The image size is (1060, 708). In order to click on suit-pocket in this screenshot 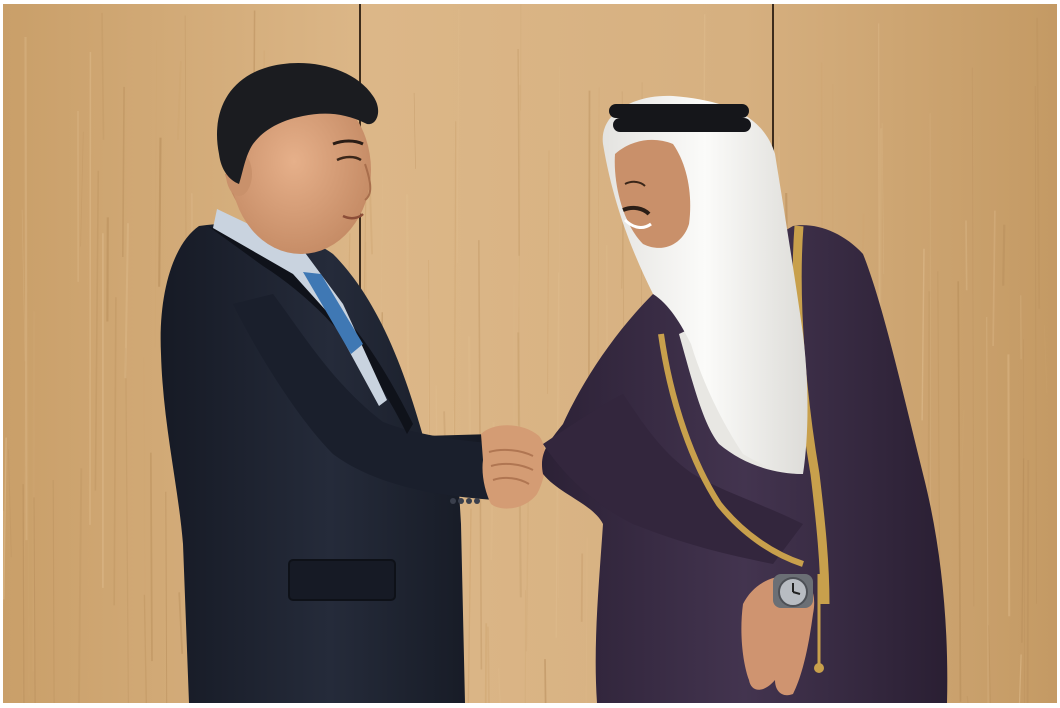, I will do `click(342, 580)`.